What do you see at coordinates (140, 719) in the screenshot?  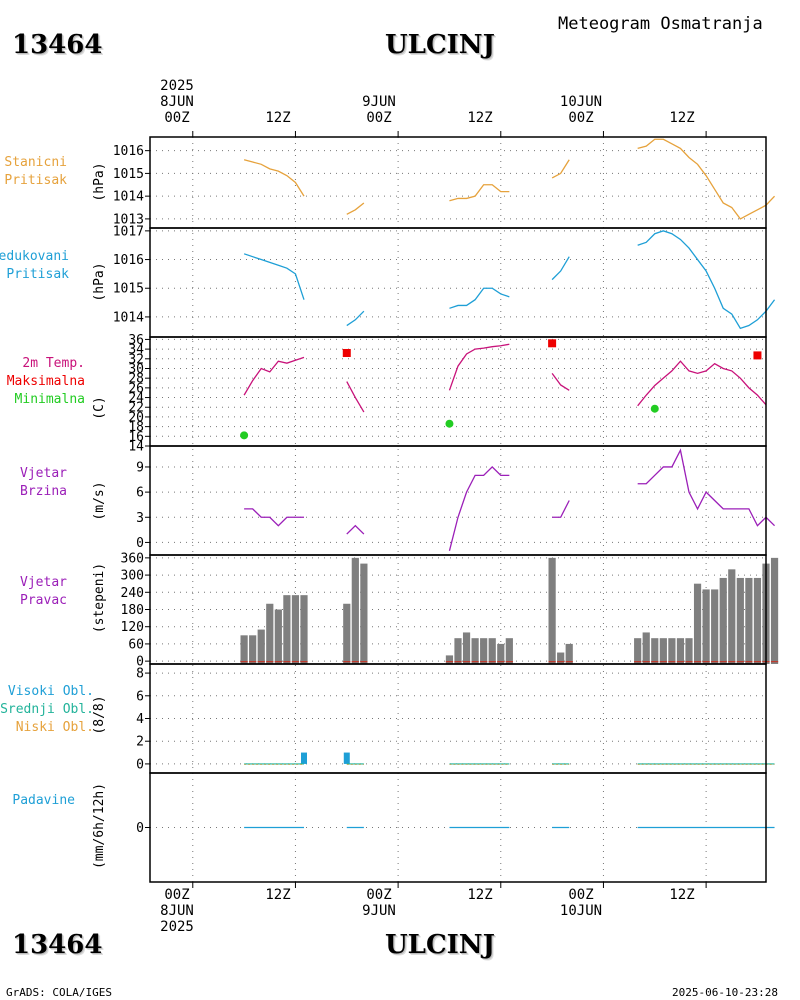 I see `y-tick-label: 4` at bounding box center [140, 719].